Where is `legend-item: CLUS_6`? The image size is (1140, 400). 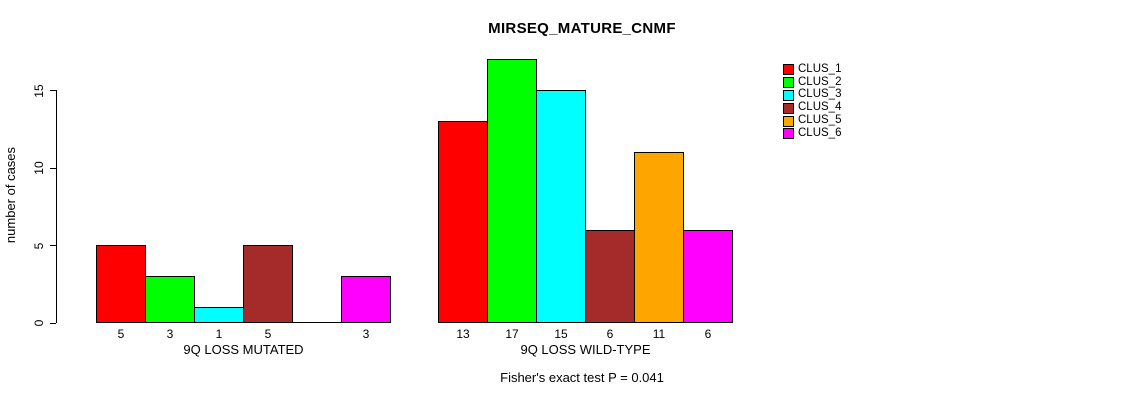 legend-item: CLUS_6 is located at coordinates (812, 133).